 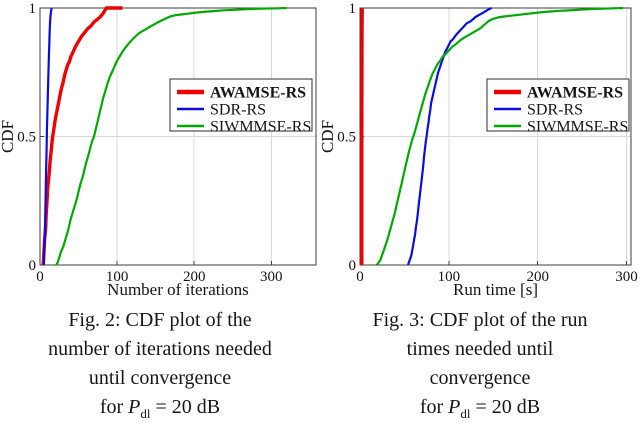 I want to click on caption-line: number of iterations needed, so click(x=160, y=349).